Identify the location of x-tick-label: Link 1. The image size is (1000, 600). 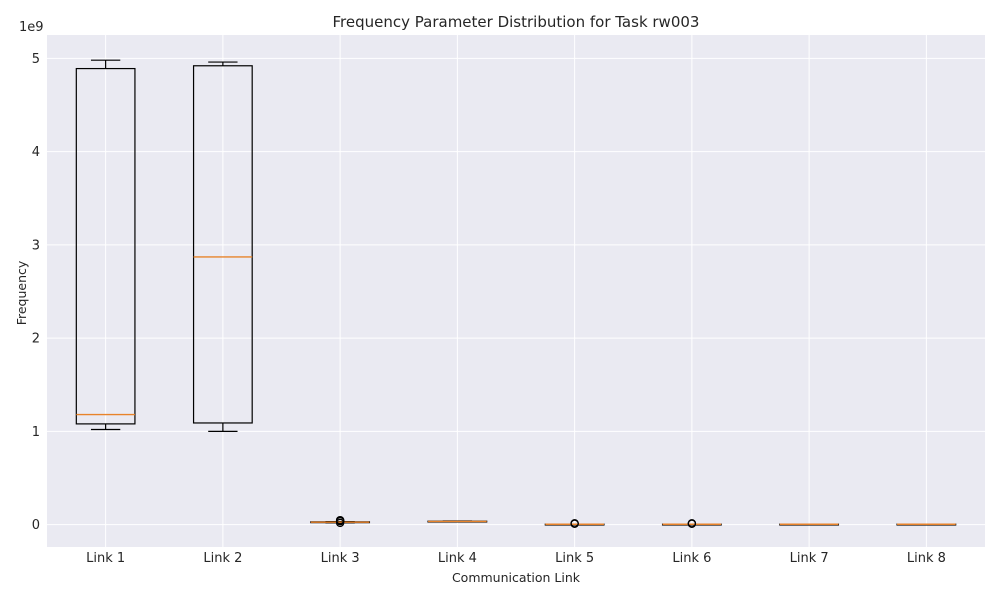
(105, 558).